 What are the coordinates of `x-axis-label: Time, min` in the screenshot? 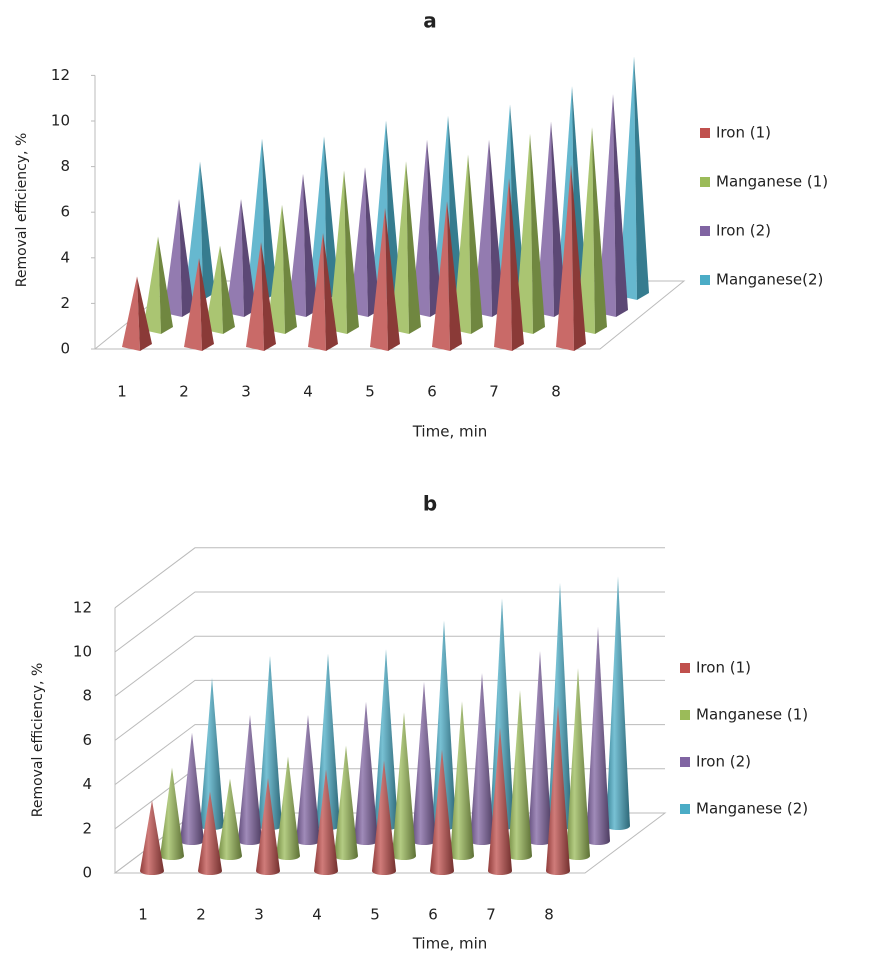 It's located at (450, 432).